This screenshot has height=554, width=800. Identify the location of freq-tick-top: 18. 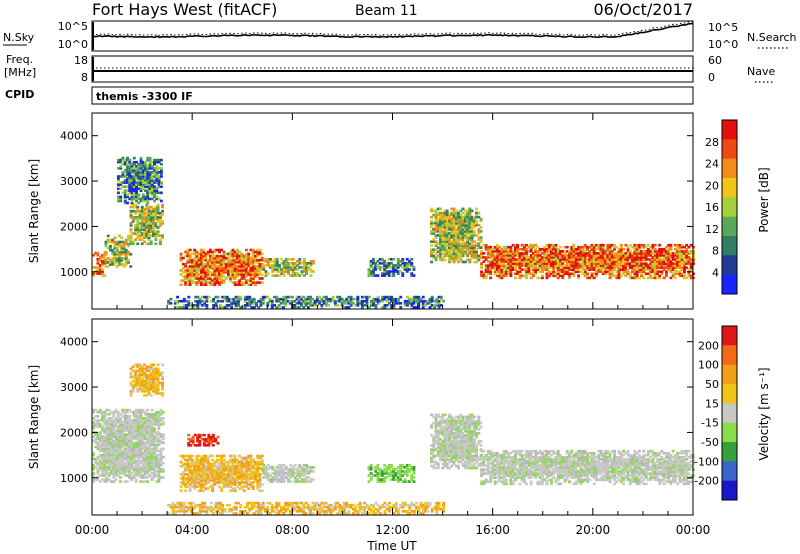
(81, 60).